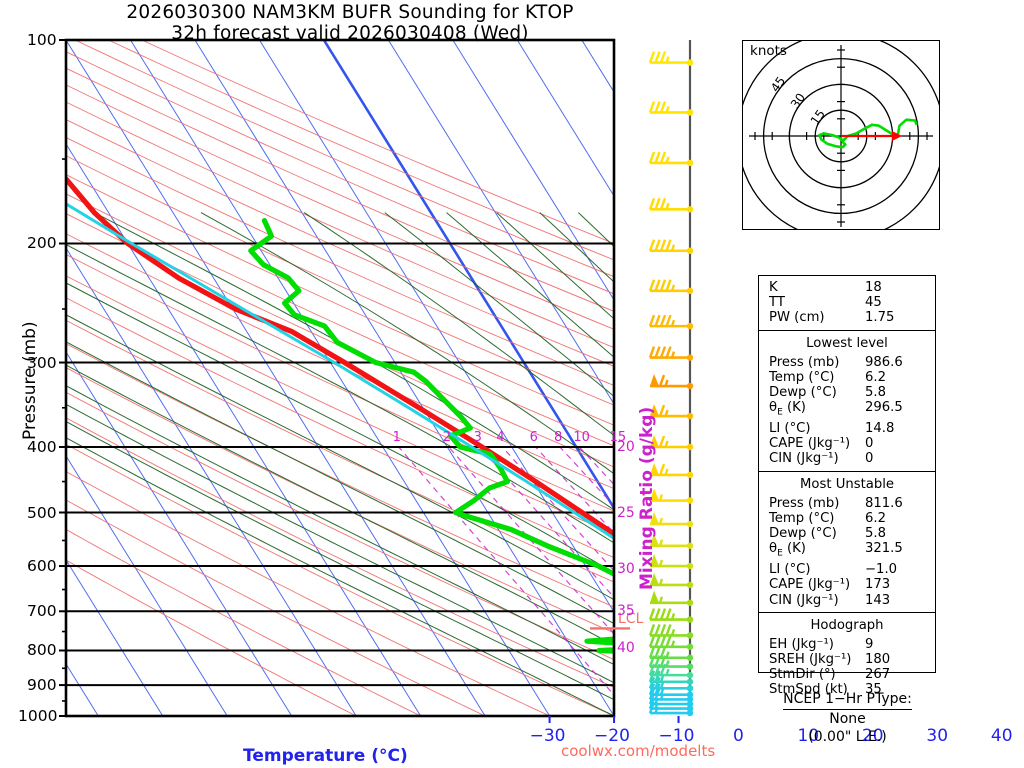 The height and width of the screenshot is (768, 1024). What do you see at coordinates (852, 362) in the screenshot?
I see `lowest-level-row: Press (mb) 986.6` at bounding box center [852, 362].